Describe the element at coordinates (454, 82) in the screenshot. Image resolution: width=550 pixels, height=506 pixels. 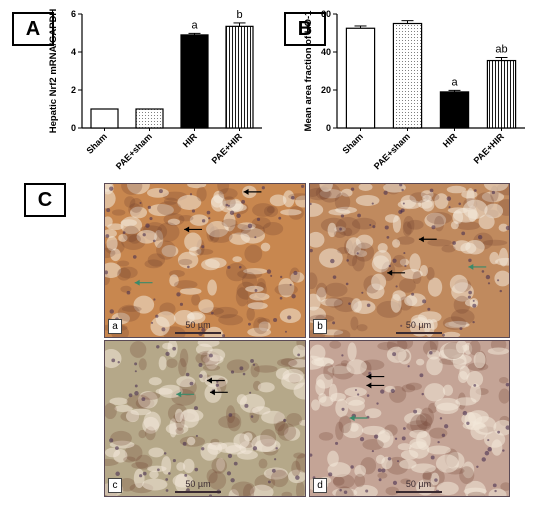
I see `significance-label: a` at that location.